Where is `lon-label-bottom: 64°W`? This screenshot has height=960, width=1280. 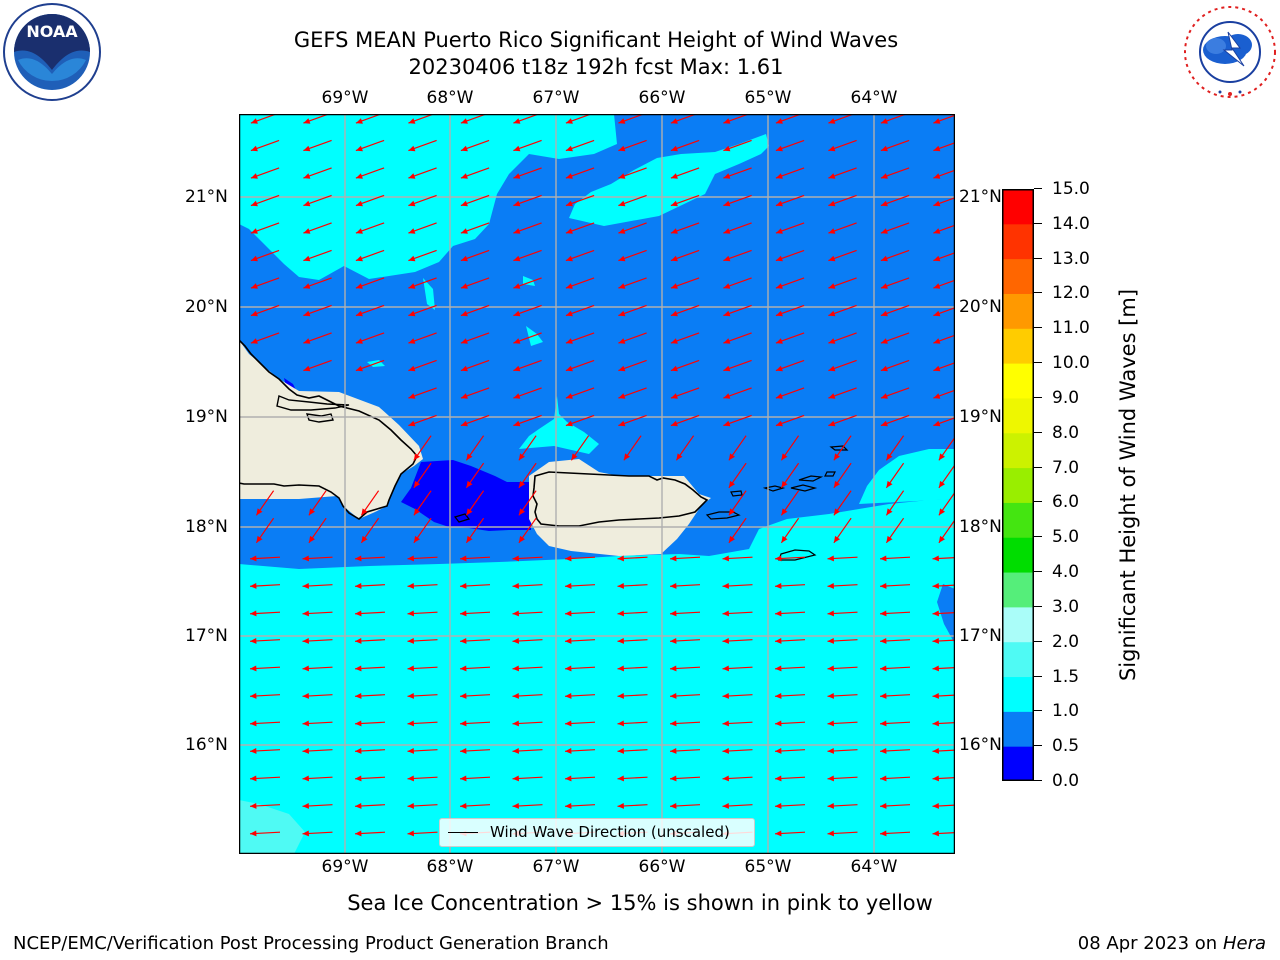
lon-label-bottom: 64°W is located at coordinates (874, 867).